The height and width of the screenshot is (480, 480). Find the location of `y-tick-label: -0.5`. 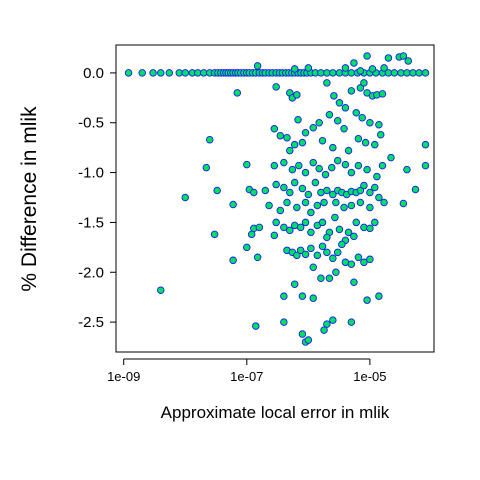

y-tick-label: -0.5 is located at coordinates (91, 123).